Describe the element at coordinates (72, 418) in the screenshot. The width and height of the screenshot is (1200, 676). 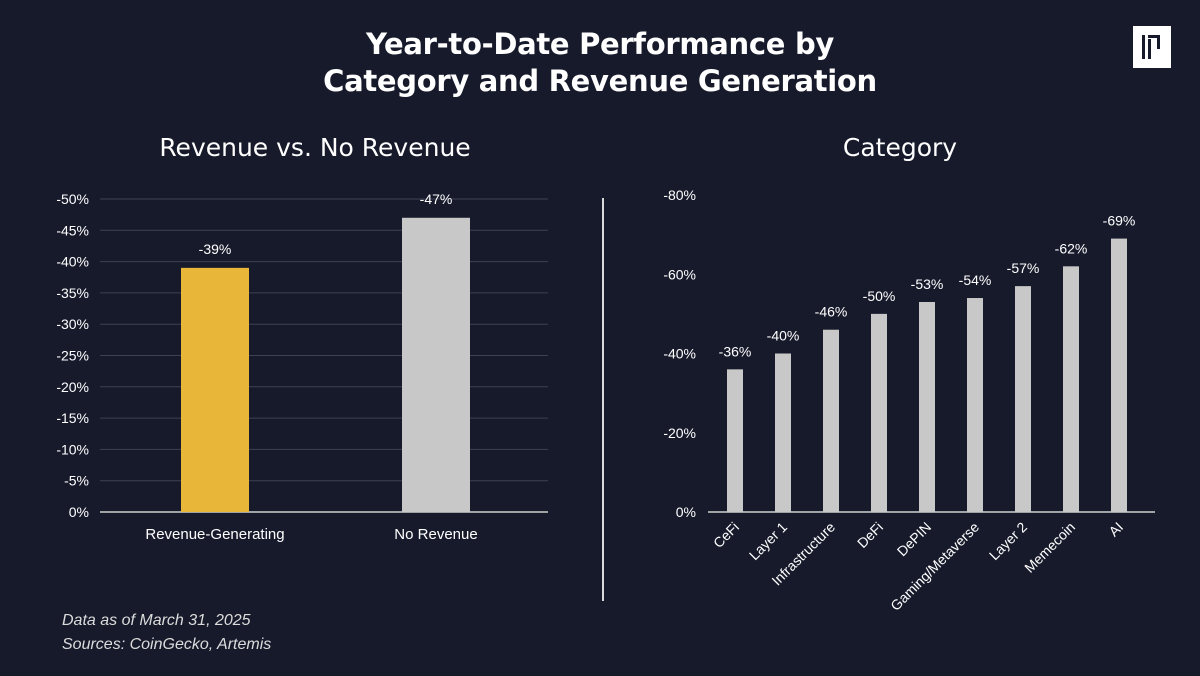
I see `y-tick-label: -15%` at that location.